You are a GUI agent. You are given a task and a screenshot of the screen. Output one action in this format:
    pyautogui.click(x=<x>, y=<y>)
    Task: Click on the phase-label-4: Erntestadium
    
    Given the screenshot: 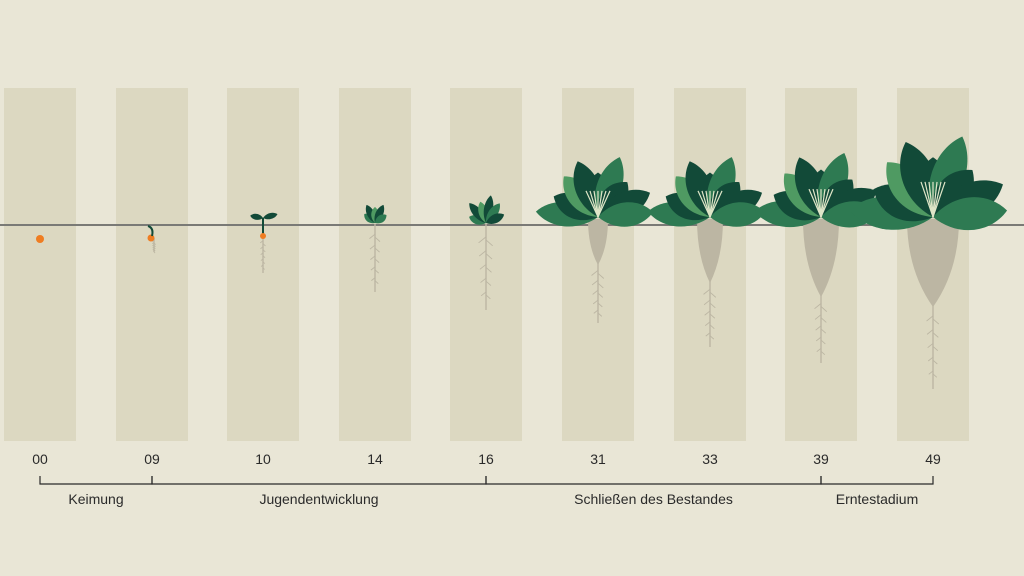 What is the action you would take?
    pyautogui.click(x=877, y=499)
    